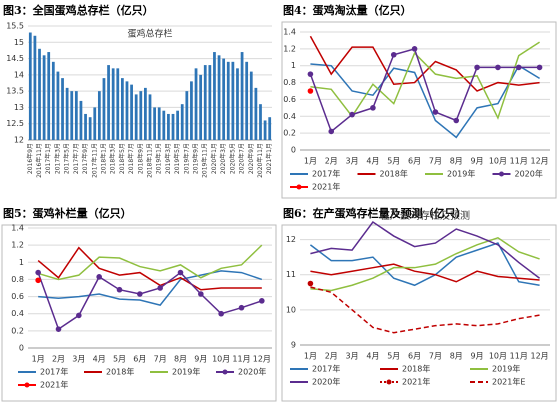 The height and width of the screenshot is (405, 560). What do you see at coordinates (196, 158) in the screenshot?
I see `x-tick-label: 2019年9月` at bounding box center [196, 158].